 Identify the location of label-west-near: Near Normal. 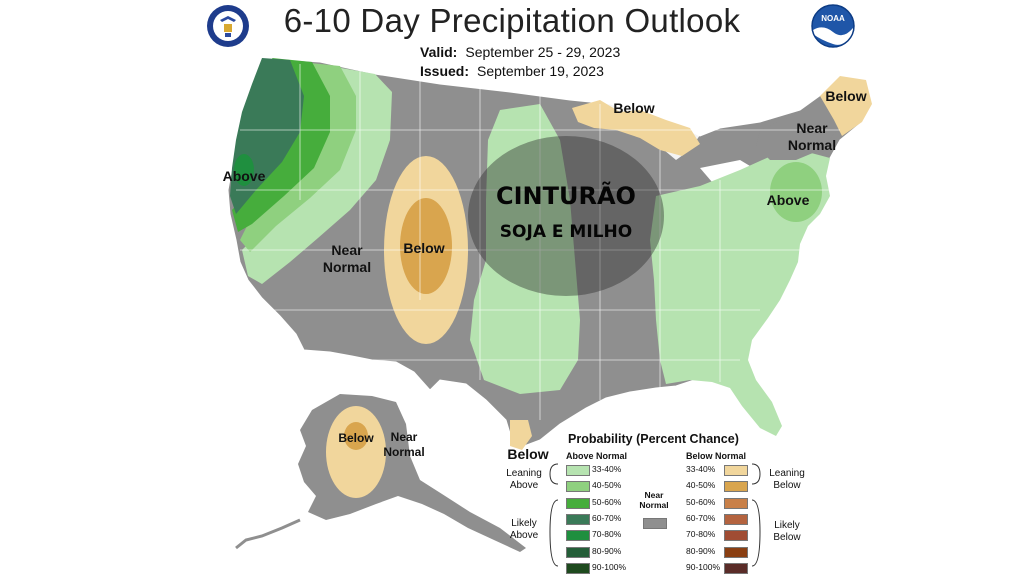
(347, 259).